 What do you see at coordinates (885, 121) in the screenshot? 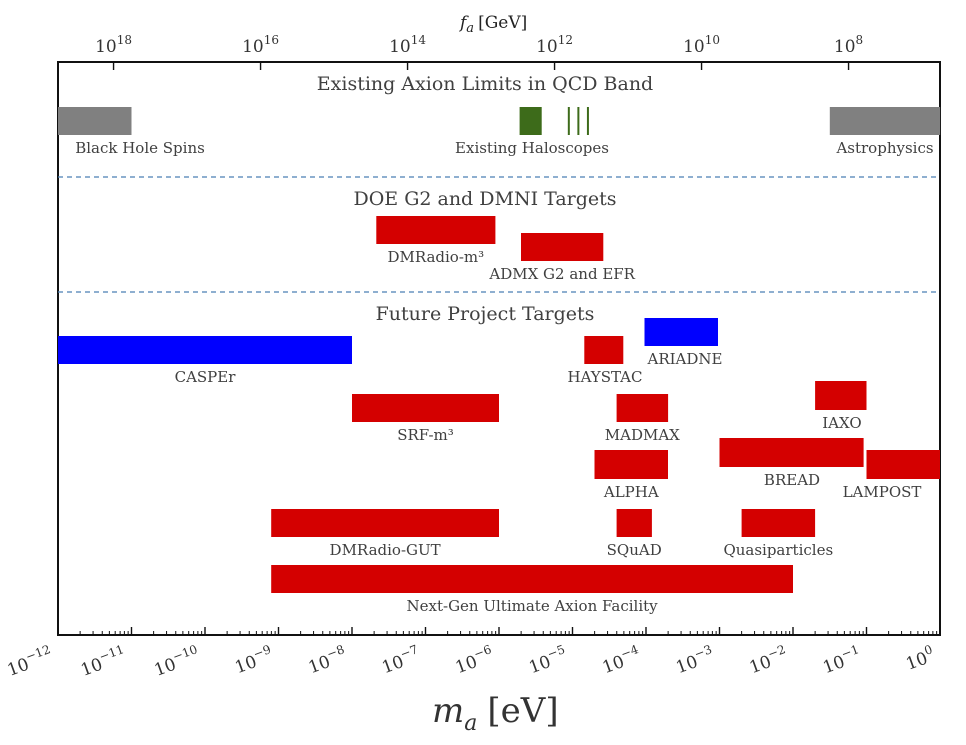
I see `bar-astrophysics` at bounding box center [885, 121].